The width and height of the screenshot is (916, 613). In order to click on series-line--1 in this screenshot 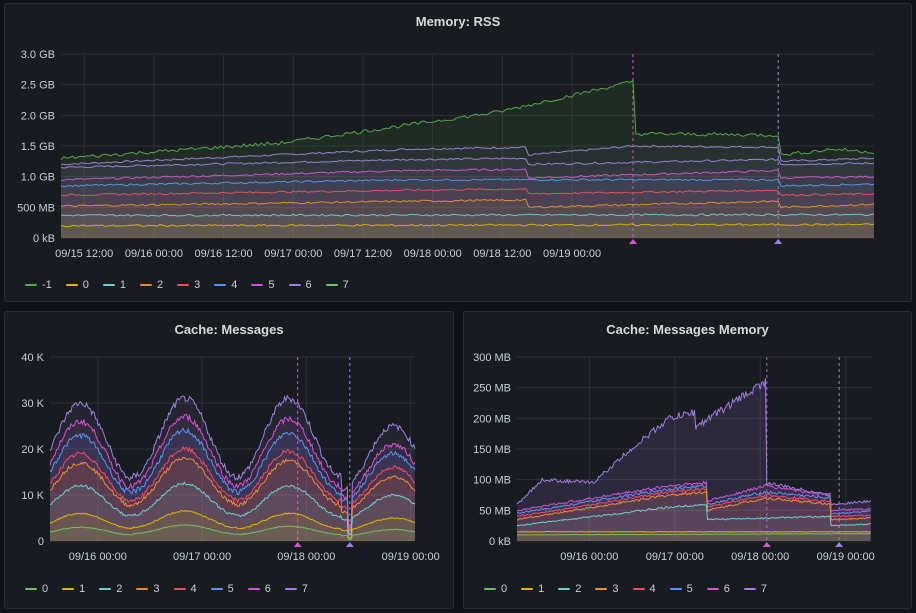, I will do `click(467, 120)`.